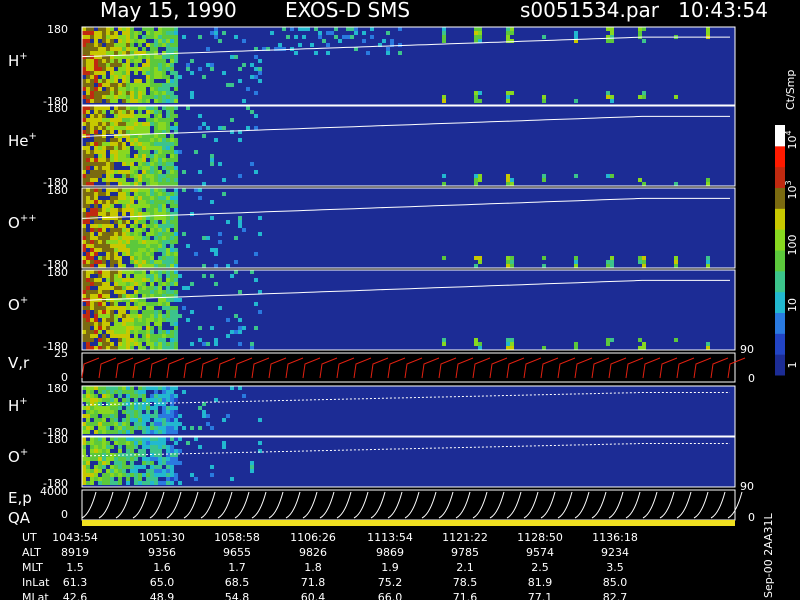  Describe the element at coordinates (583, 368) in the screenshot. I see `vr-trace` at that location.